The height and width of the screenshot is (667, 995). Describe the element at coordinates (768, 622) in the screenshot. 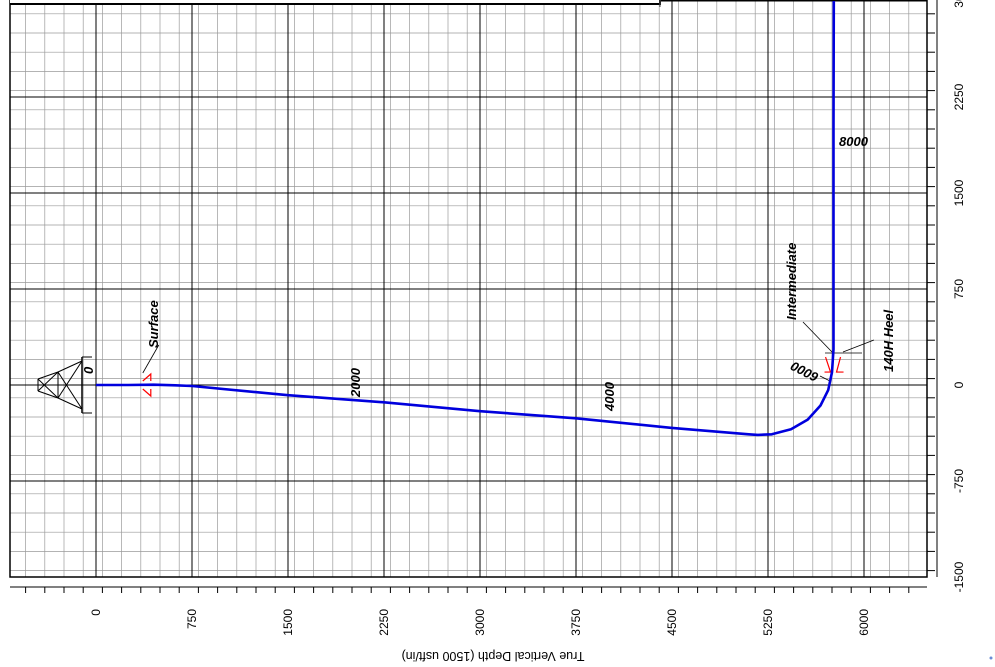

I see `x-tick-label: 5250` at that location.